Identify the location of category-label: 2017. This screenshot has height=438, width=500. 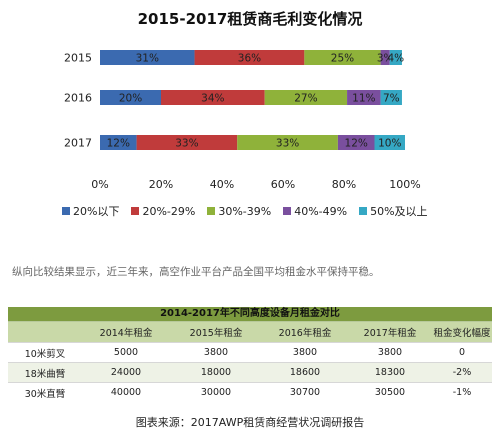
(78, 143).